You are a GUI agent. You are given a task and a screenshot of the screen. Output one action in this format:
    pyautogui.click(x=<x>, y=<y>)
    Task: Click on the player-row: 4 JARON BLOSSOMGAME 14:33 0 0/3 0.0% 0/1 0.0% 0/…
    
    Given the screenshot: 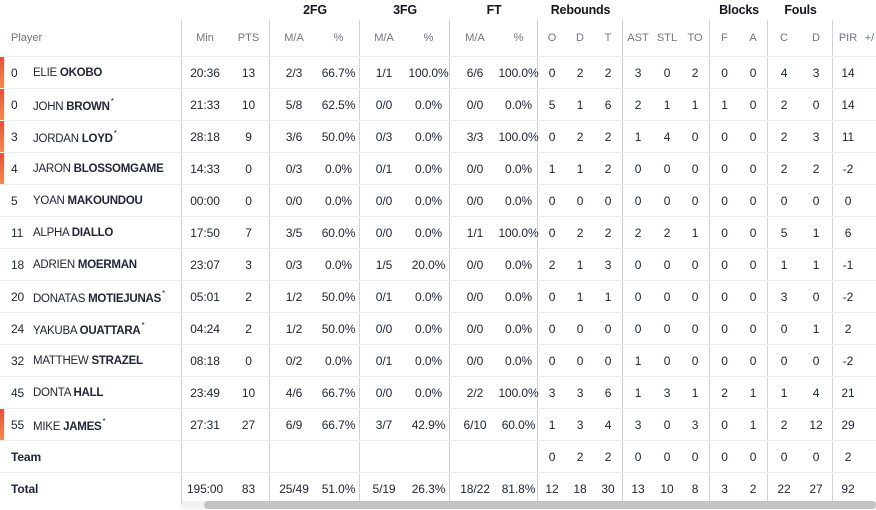 What is the action you would take?
    pyautogui.click(x=438, y=169)
    